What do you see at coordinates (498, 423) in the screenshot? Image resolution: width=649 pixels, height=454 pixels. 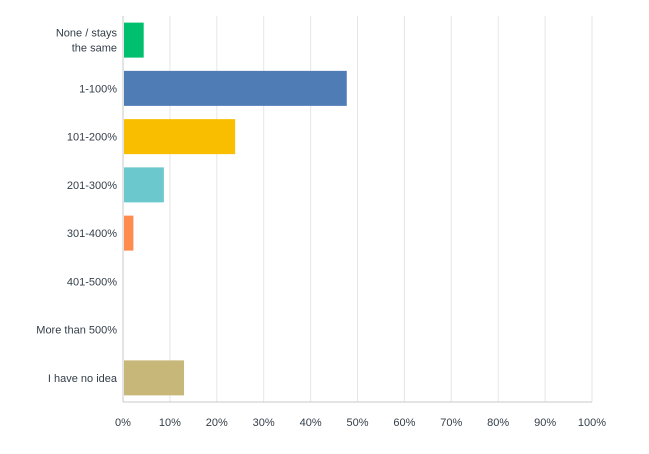 I see `x-tick-label: 80%` at bounding box center [498, 423].